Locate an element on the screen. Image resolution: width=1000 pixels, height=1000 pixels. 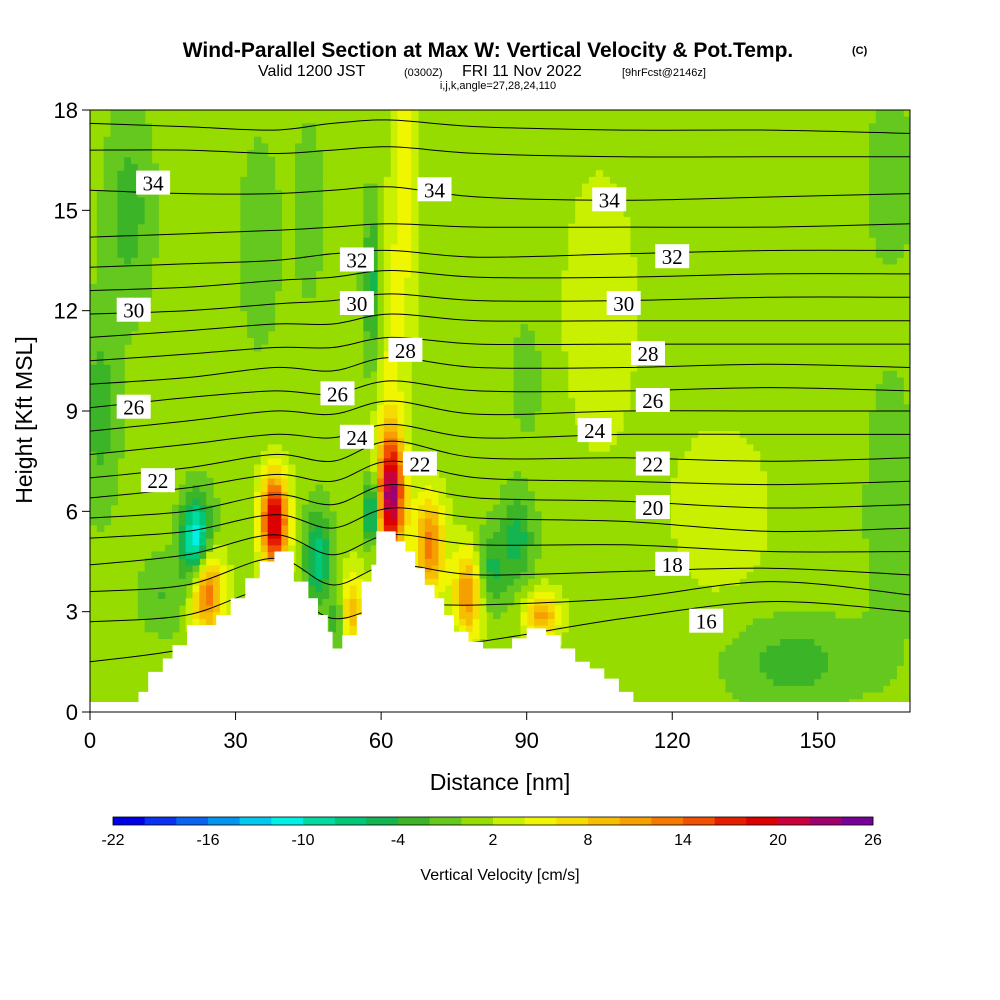
colorbar-tick-label: -22 is located at coordinates (112, 840).